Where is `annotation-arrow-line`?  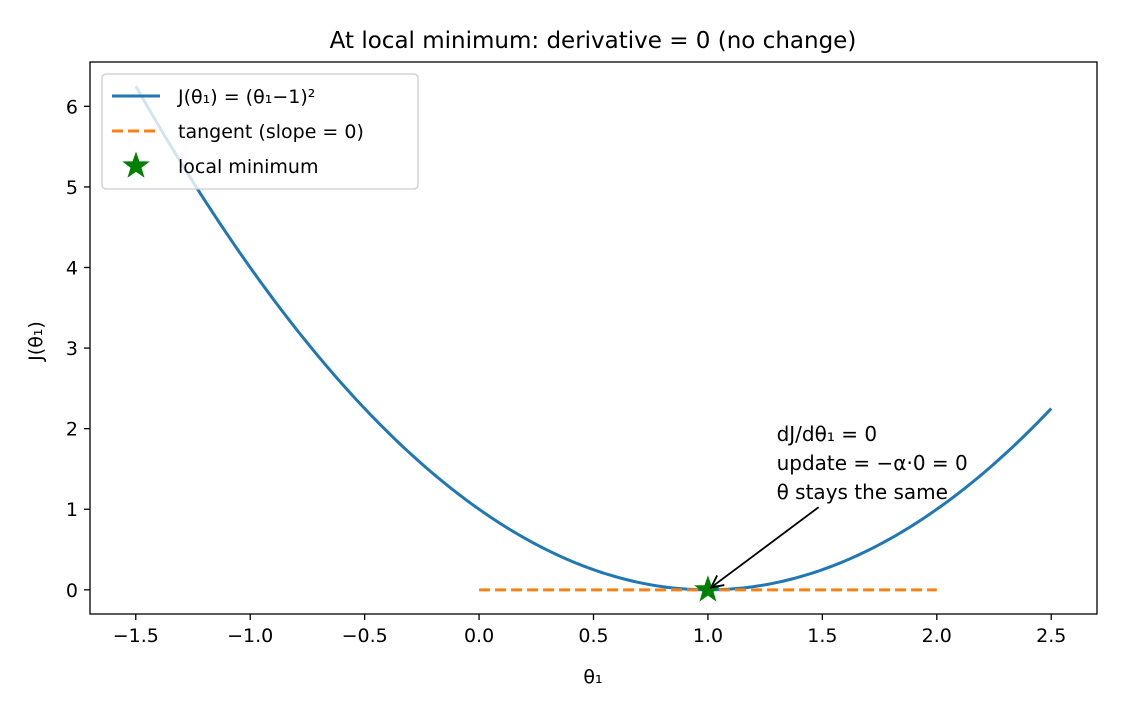
annotation-arrow-line is located at coordinates (765, 547).